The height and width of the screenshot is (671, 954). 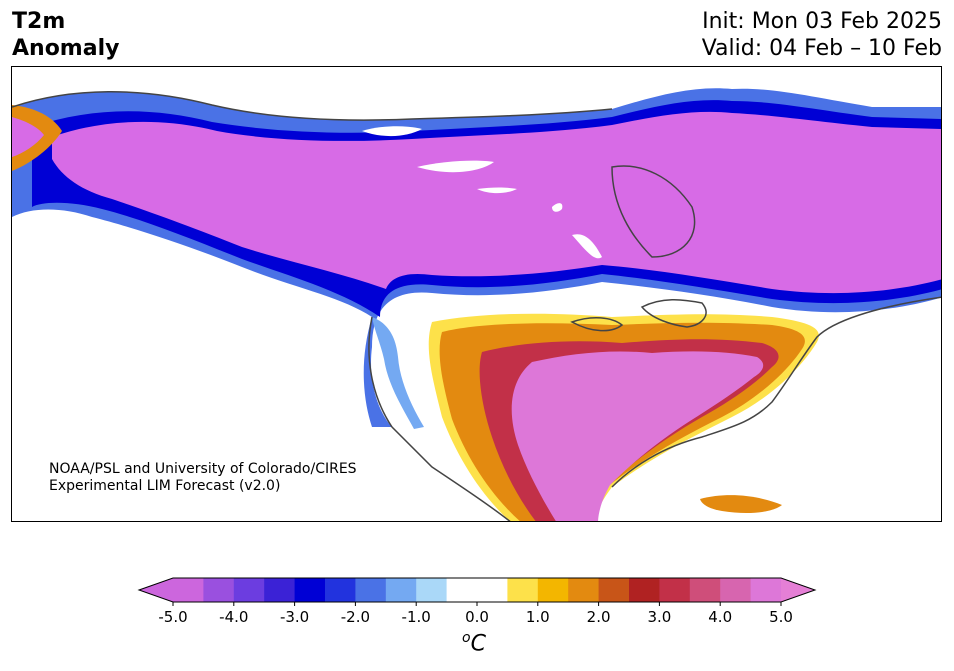 What do you see at coordinates (65, 35) in the screenshot?
I see `map-title: T2m Anomaly` at bounding box center [65, 35].